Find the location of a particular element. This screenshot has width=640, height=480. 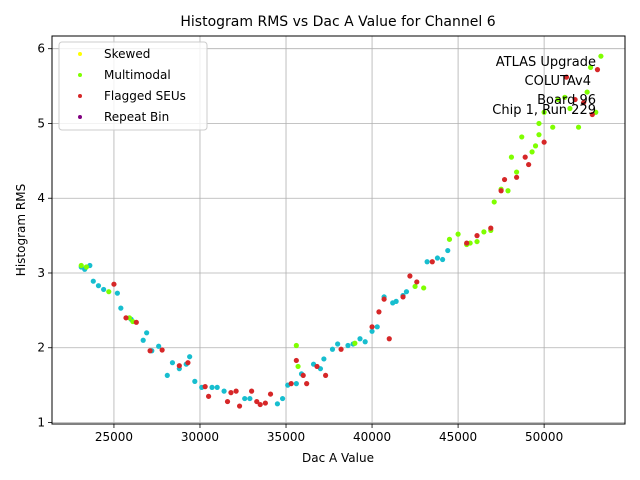

y-tick-label: 4 is located at coordinates (41, 198).